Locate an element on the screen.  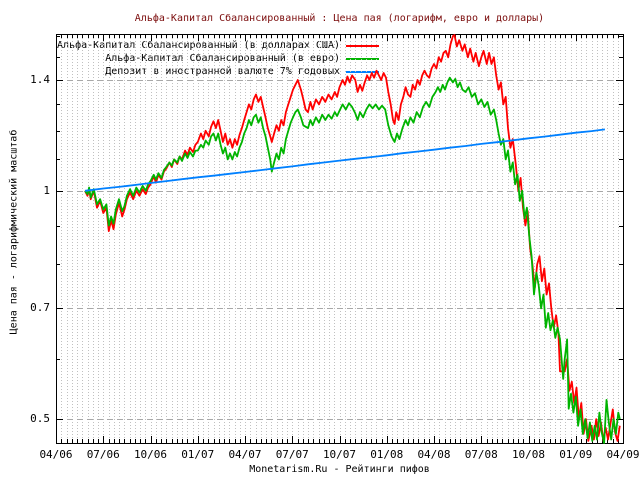
x-axis-tick-label: 04/09 is located at coordinates (623, 454).